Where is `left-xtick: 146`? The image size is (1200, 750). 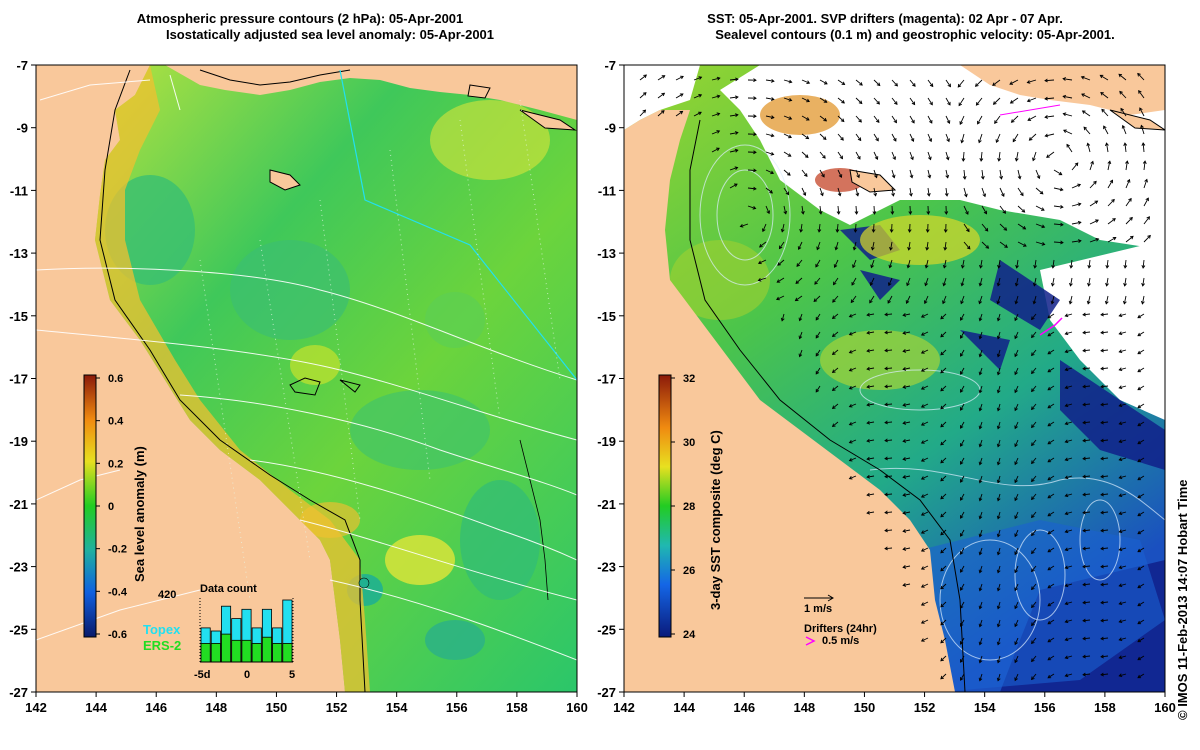 left-xtick: 146 is located at coordinates (156, 707).